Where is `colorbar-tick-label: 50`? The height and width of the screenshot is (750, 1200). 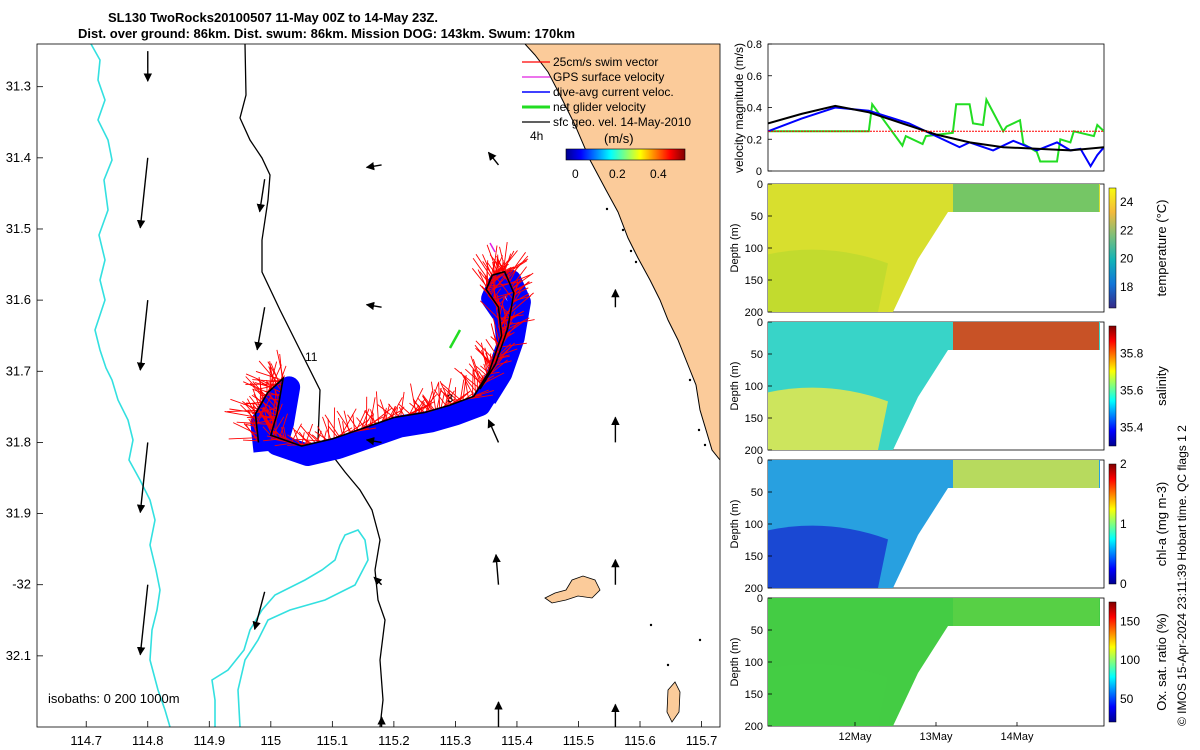 colorbar-tick-label: 50 is located at coordinates (1127, 699).